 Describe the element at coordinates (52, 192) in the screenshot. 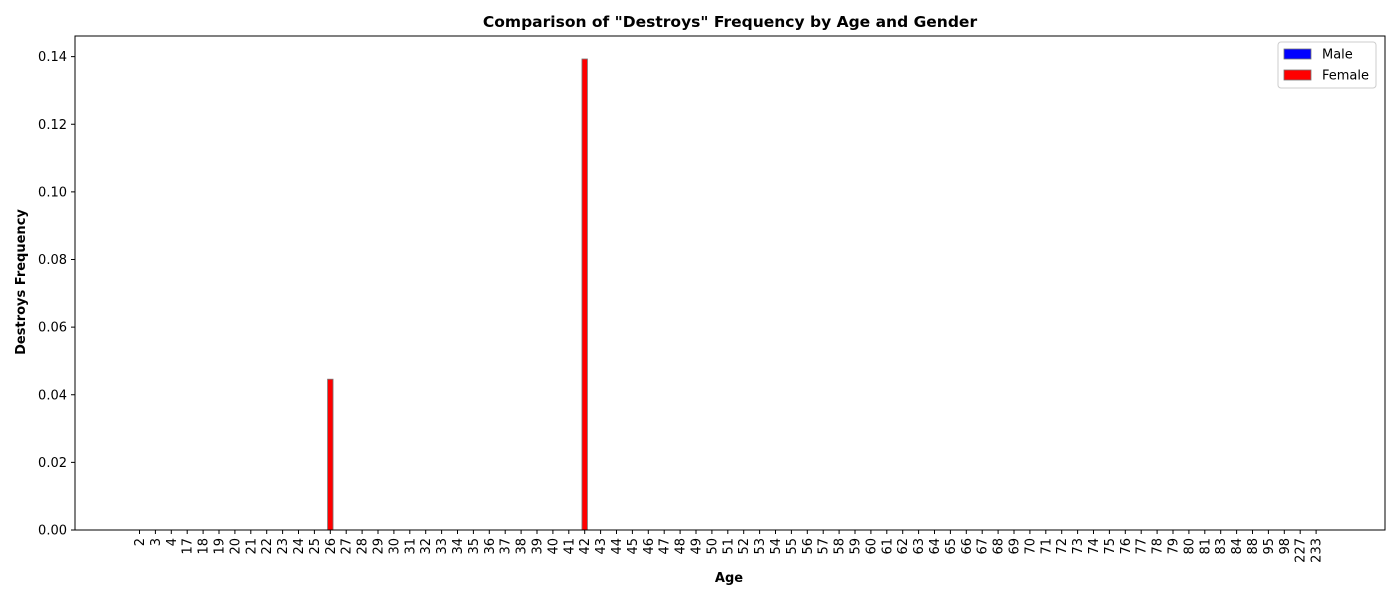

I see `y-tick-label: 0.10` at that location.